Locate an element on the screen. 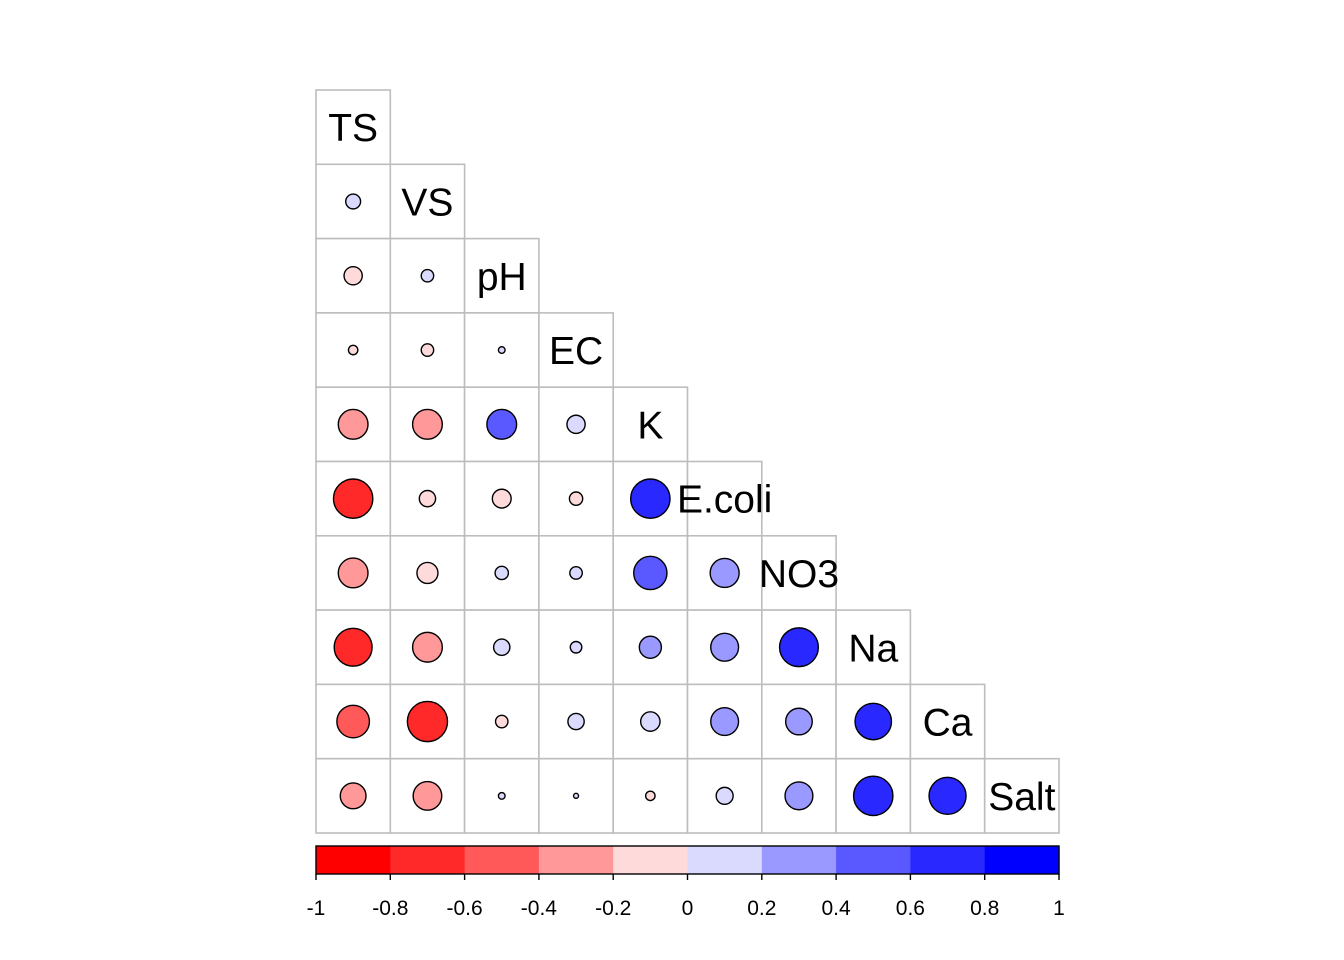 The image size is (1344, 960). variable-label-na: Na is located at coordinates (873, 648).